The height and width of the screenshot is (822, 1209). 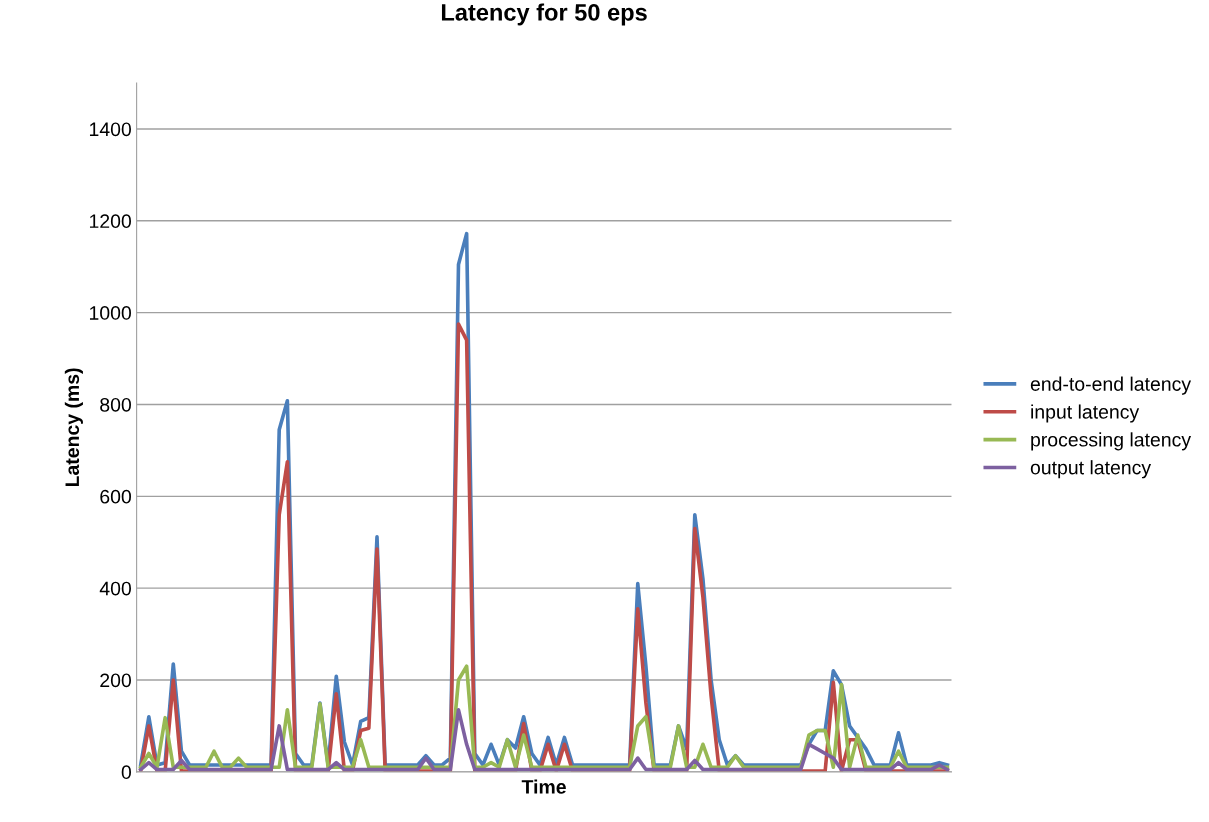 What do you see at coordinates (73, 427) in the screenshot?
I see `y-axis-title: Latency (ms)` at bounding box center [73, 427].